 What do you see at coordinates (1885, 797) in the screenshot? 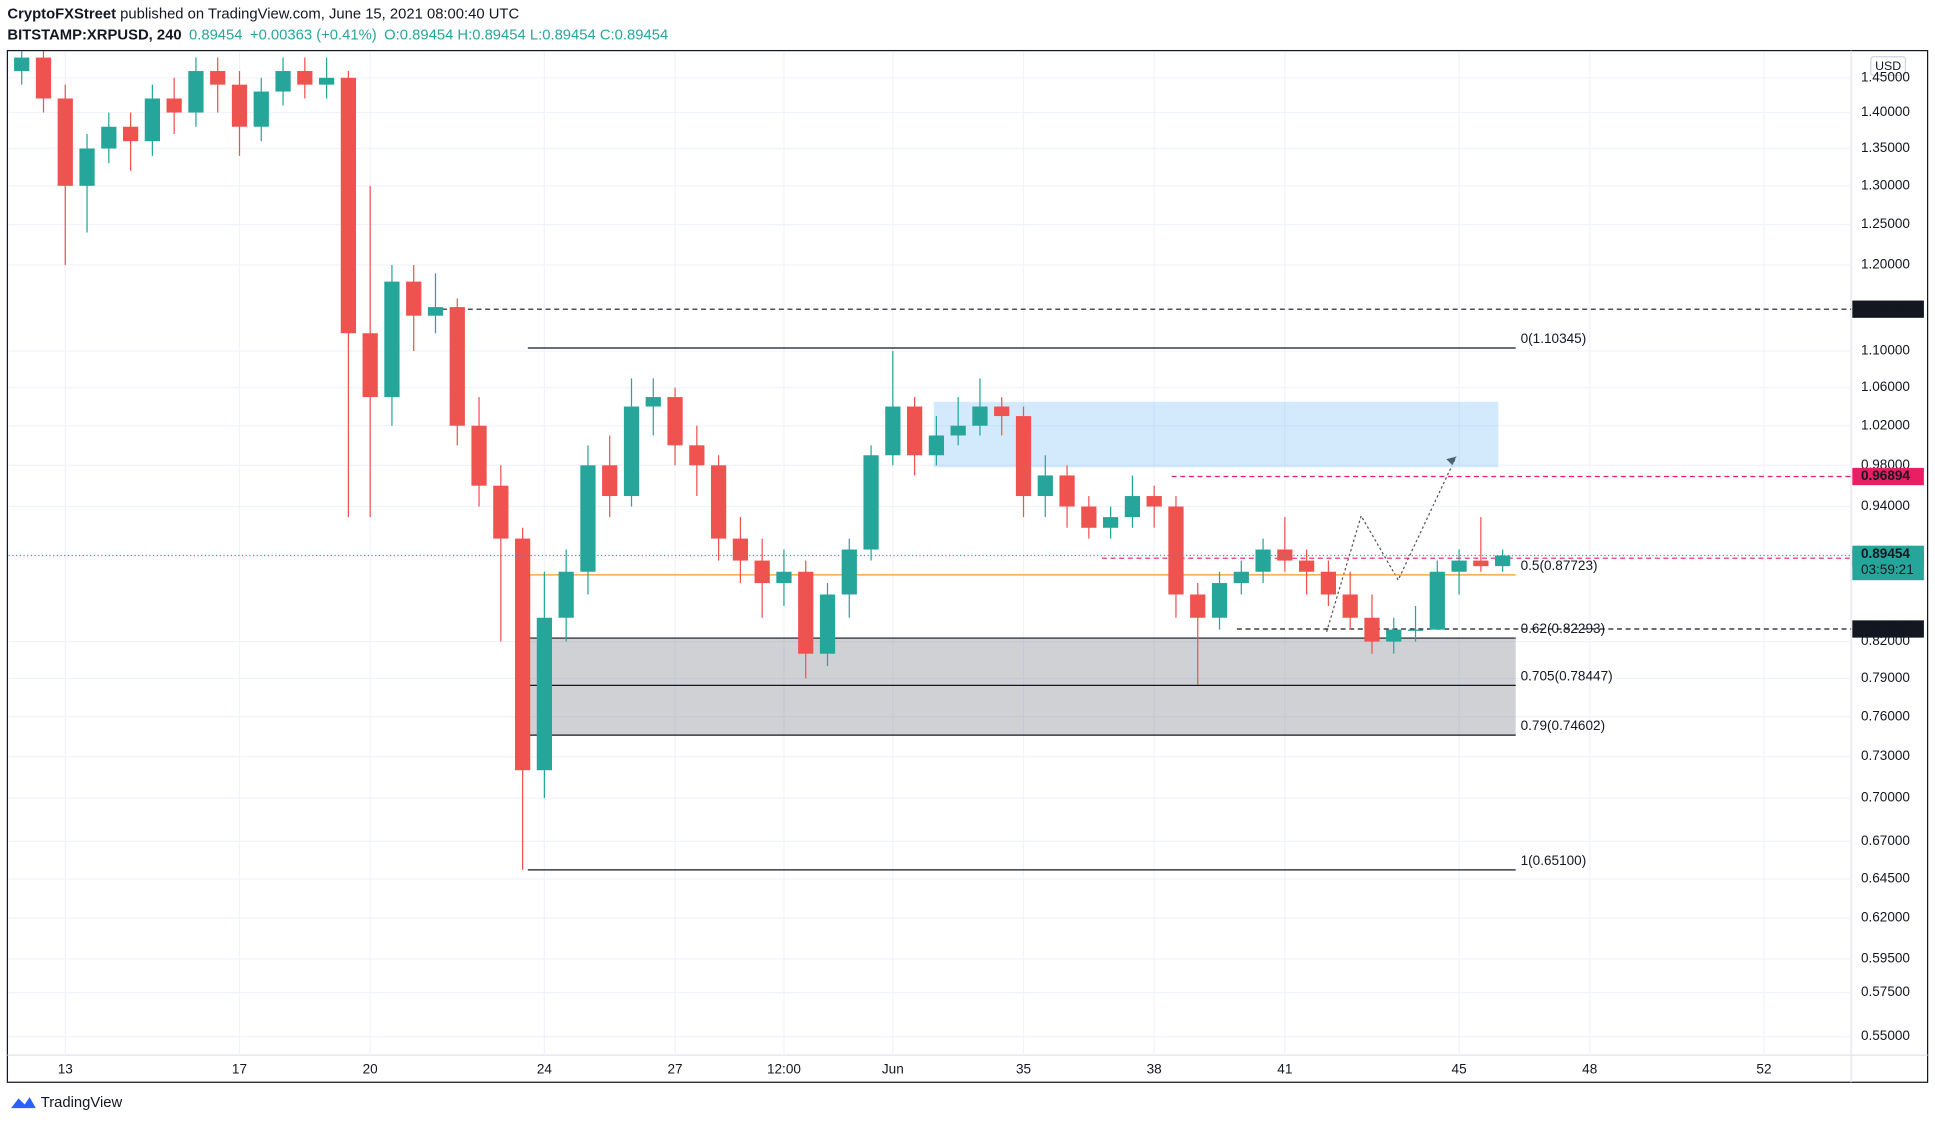
I see `y-tick-label: 0.70000` at bounding box center [1885, 797].